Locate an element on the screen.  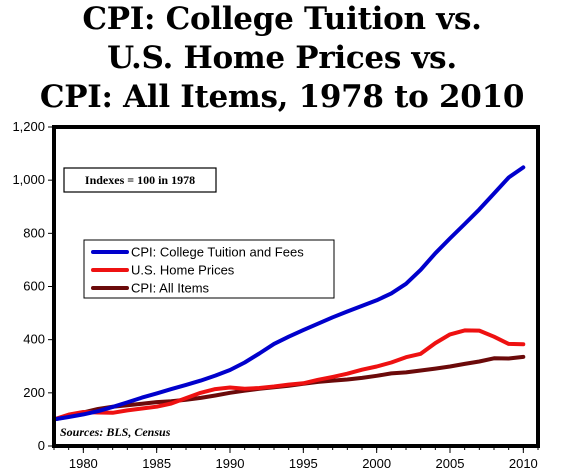
annotation-box: Indexes = 100 in 1978 is located at coordinates (140, 180).